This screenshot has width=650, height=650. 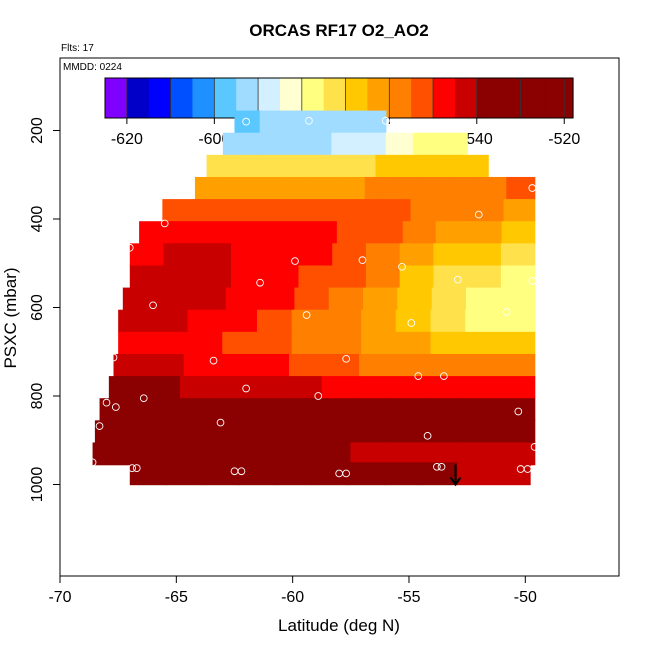 I want to click on x-tick-label: -55, so click(x=408, y=597).